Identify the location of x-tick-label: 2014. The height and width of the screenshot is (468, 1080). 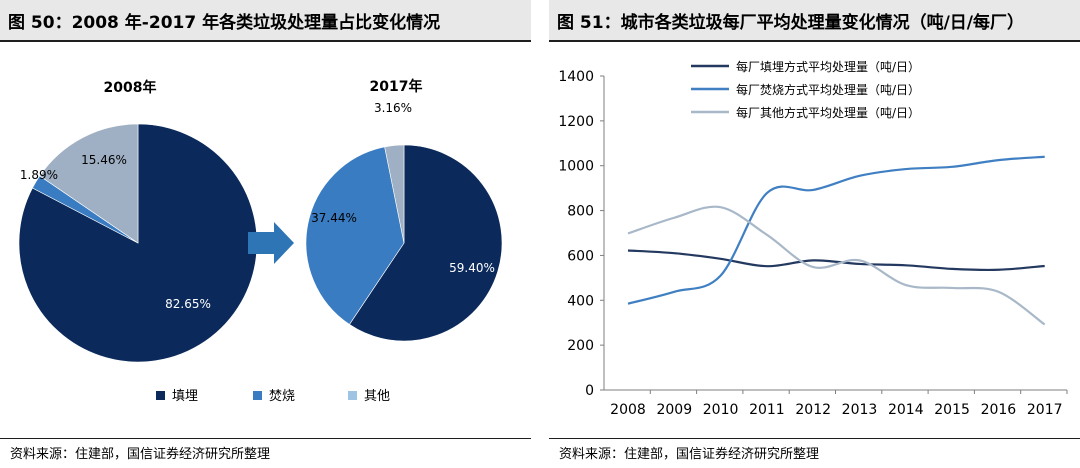
(906, 410).